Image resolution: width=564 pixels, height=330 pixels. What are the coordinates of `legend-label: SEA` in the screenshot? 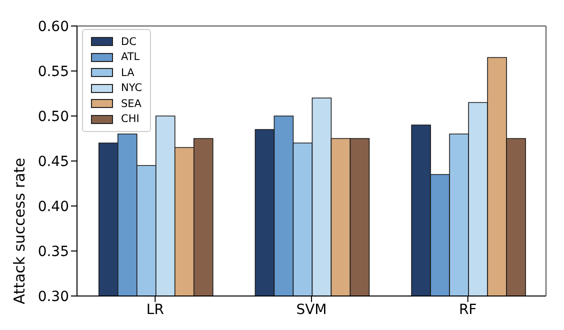 It's located at (131, 104).